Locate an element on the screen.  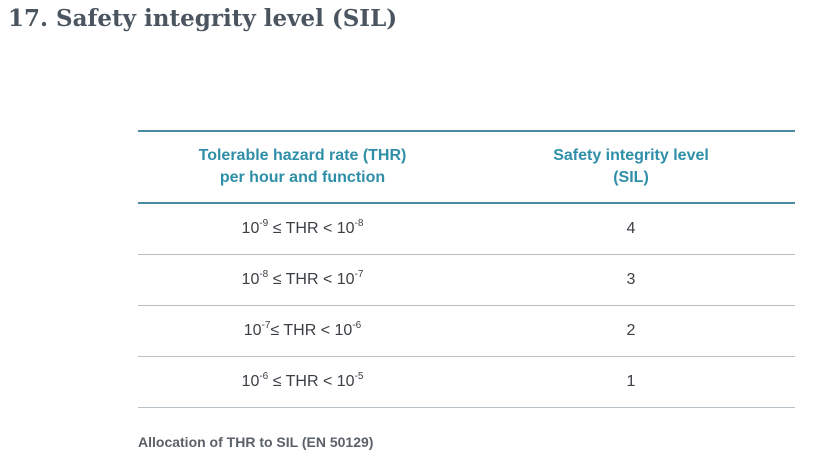
thr-range-cell: 10-7≤ THR < 10-6 is located at coordinates (302, 331).